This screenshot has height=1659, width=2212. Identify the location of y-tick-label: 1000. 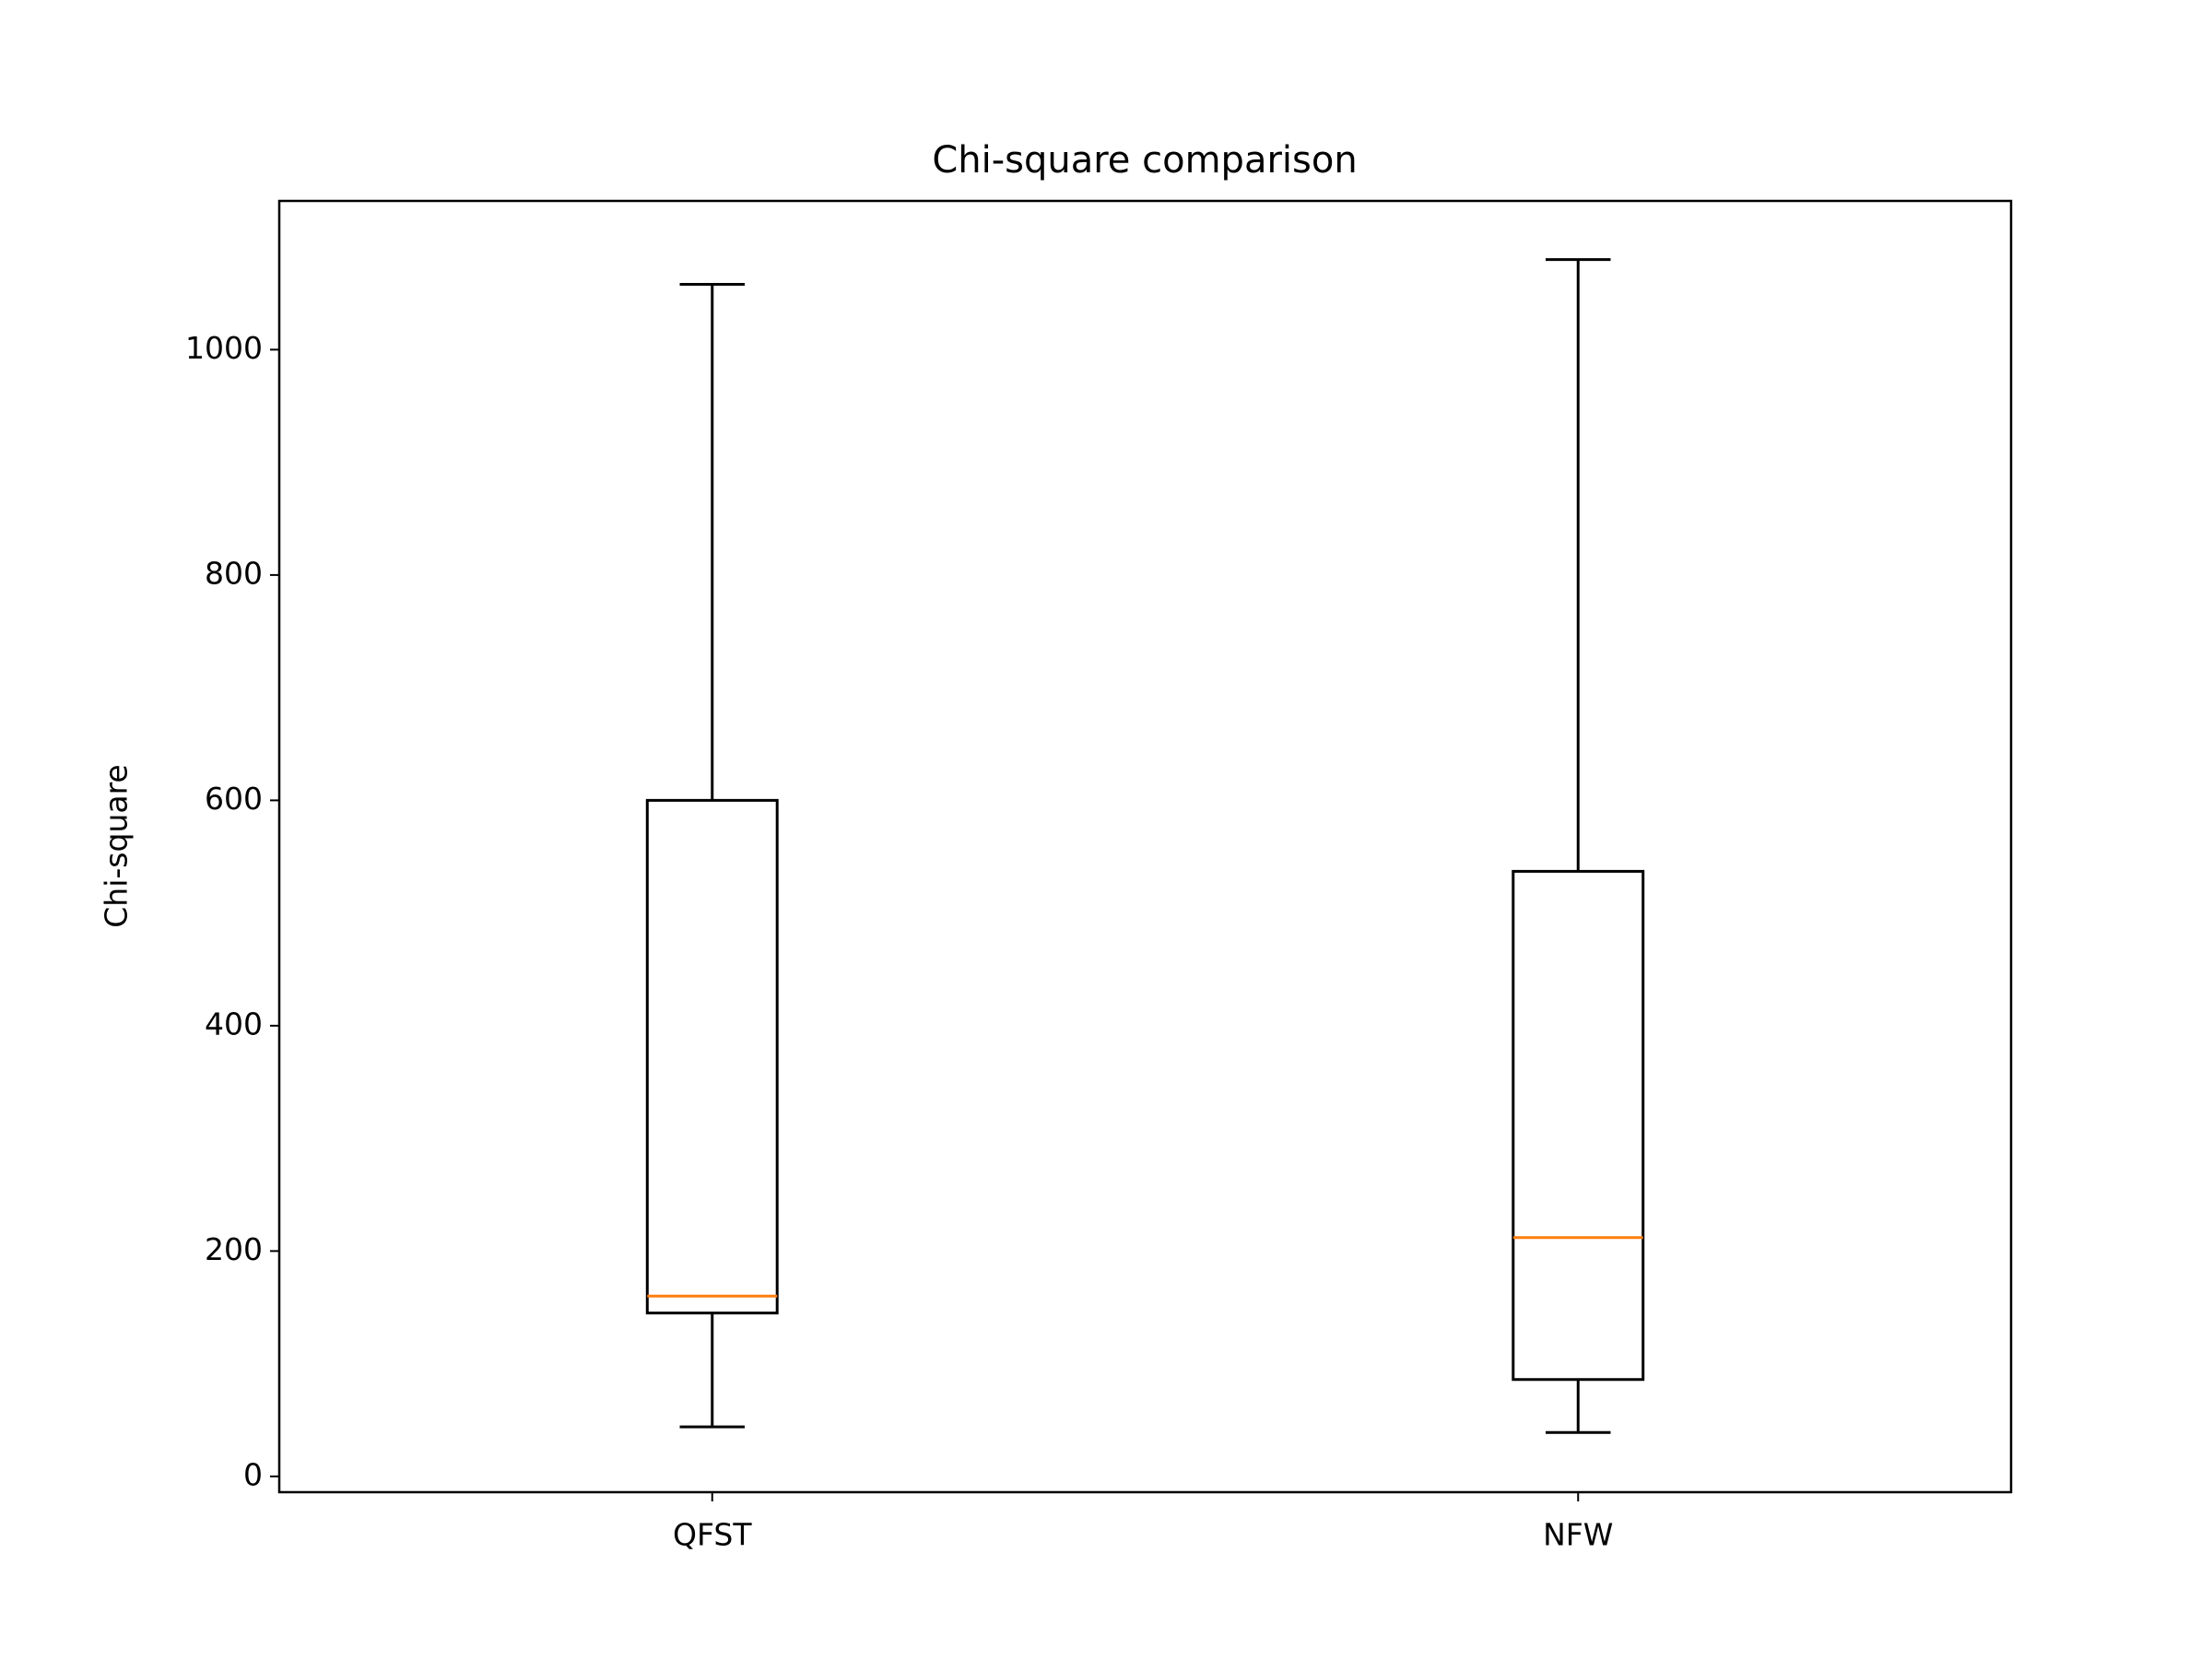
(224, 348).